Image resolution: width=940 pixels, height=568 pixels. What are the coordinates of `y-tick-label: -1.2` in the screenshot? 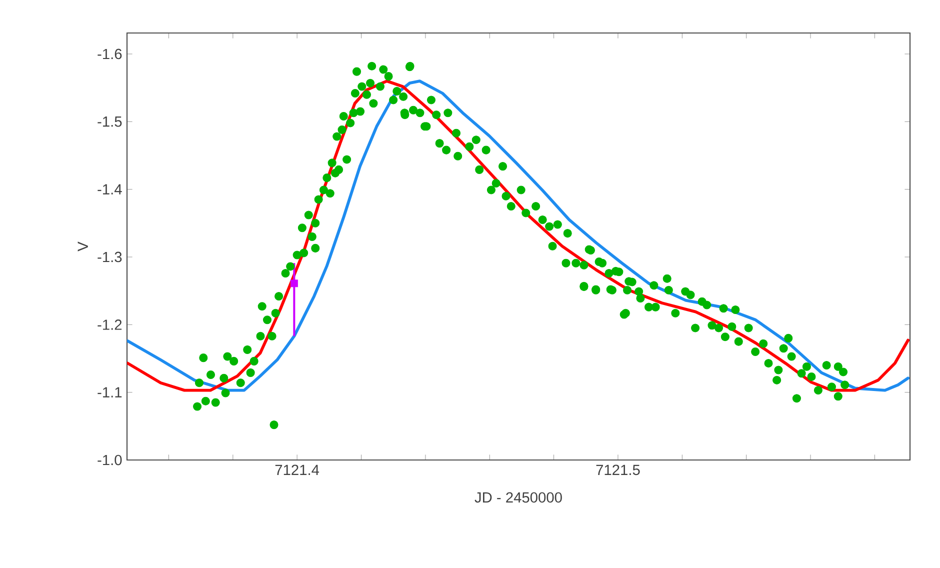 It's located at (110, 325).